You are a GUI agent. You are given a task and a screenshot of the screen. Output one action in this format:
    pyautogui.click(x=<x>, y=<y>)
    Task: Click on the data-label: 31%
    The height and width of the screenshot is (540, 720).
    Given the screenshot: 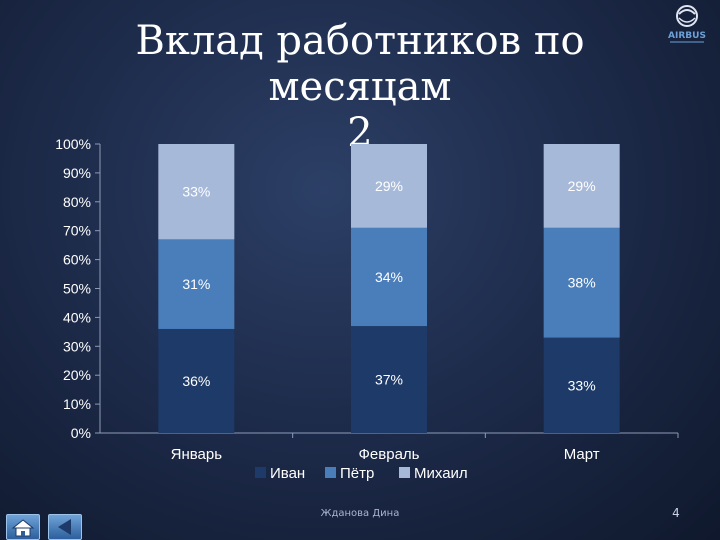 What is the action you would take?
    pyautogui.click(x=196, y=284)
    